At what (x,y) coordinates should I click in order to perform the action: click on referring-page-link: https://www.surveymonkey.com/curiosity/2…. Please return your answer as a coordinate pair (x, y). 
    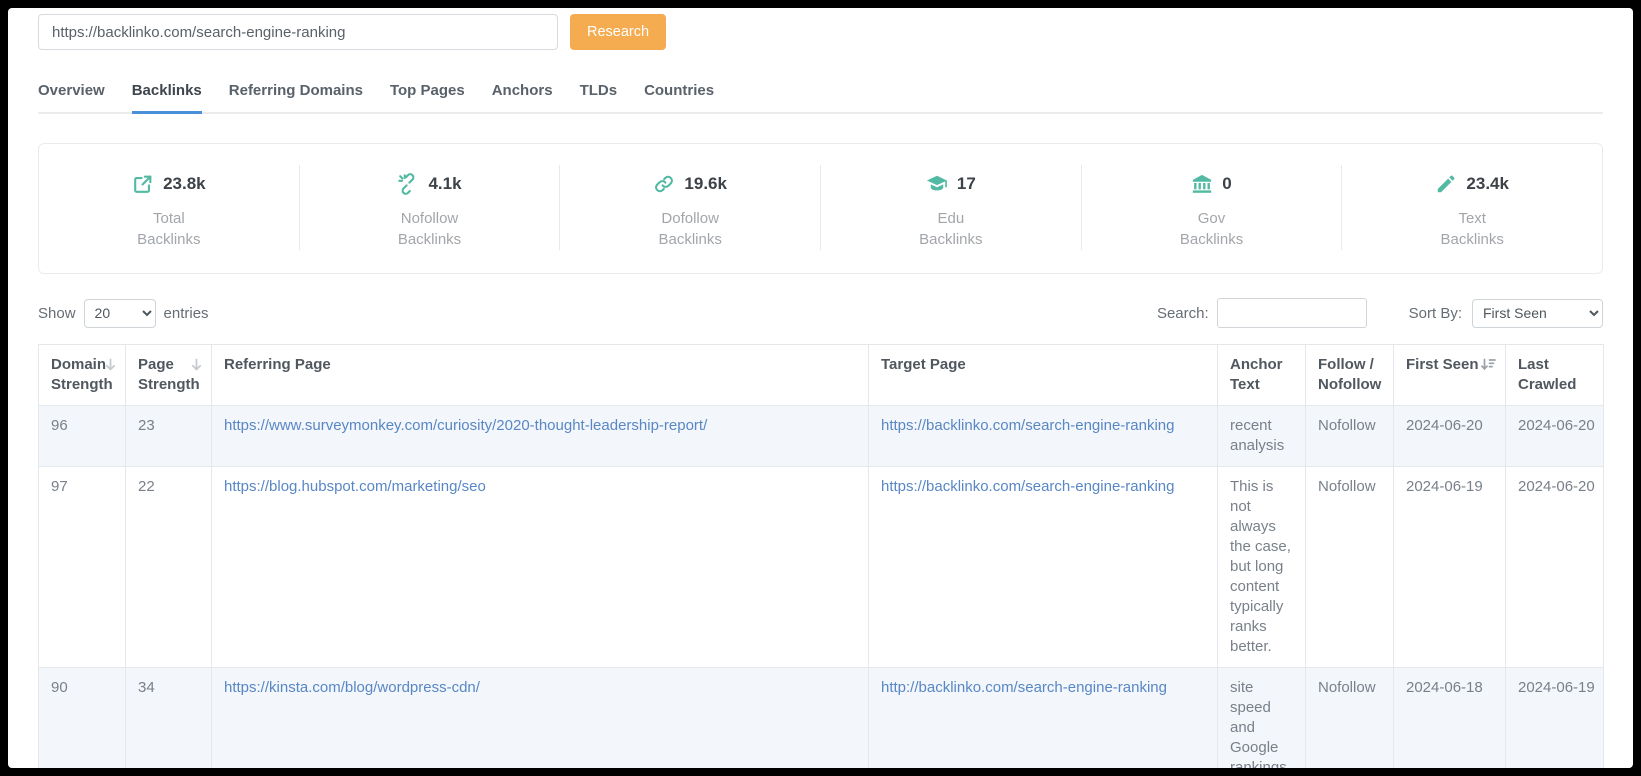
    Looking at the image, I should click on (466, 425).